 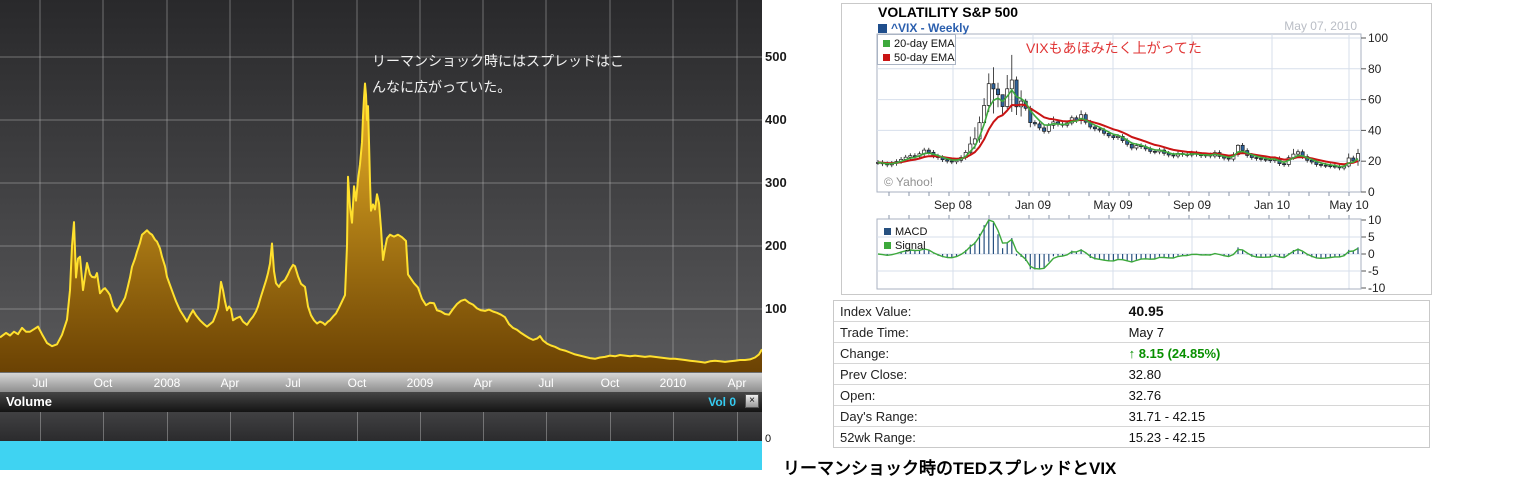 I want to click on volume-bar, so click(x=381, y=455).